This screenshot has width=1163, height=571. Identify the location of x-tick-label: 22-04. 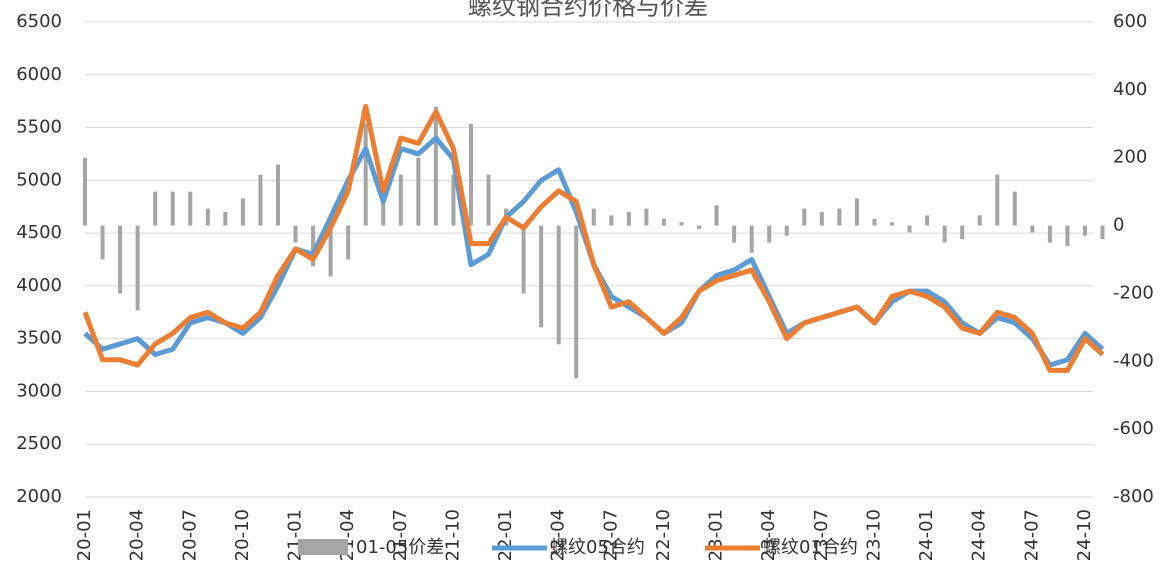
(558, 535).